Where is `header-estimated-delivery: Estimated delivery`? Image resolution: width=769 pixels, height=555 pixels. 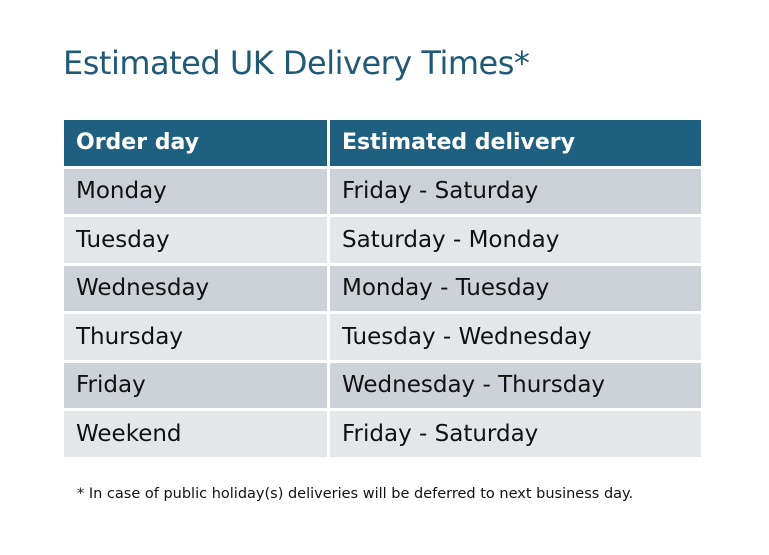 header-estimated-delivery: Estimated delivery is located at coordinates (515, 143).